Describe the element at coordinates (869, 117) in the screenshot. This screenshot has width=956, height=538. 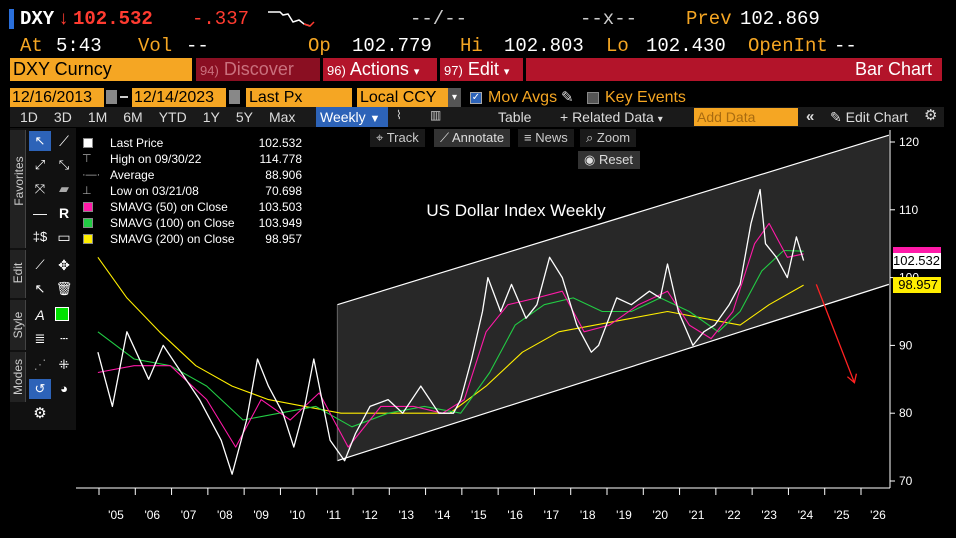
I see `edit-chart-button: ✎ Edit Chart` at that location.